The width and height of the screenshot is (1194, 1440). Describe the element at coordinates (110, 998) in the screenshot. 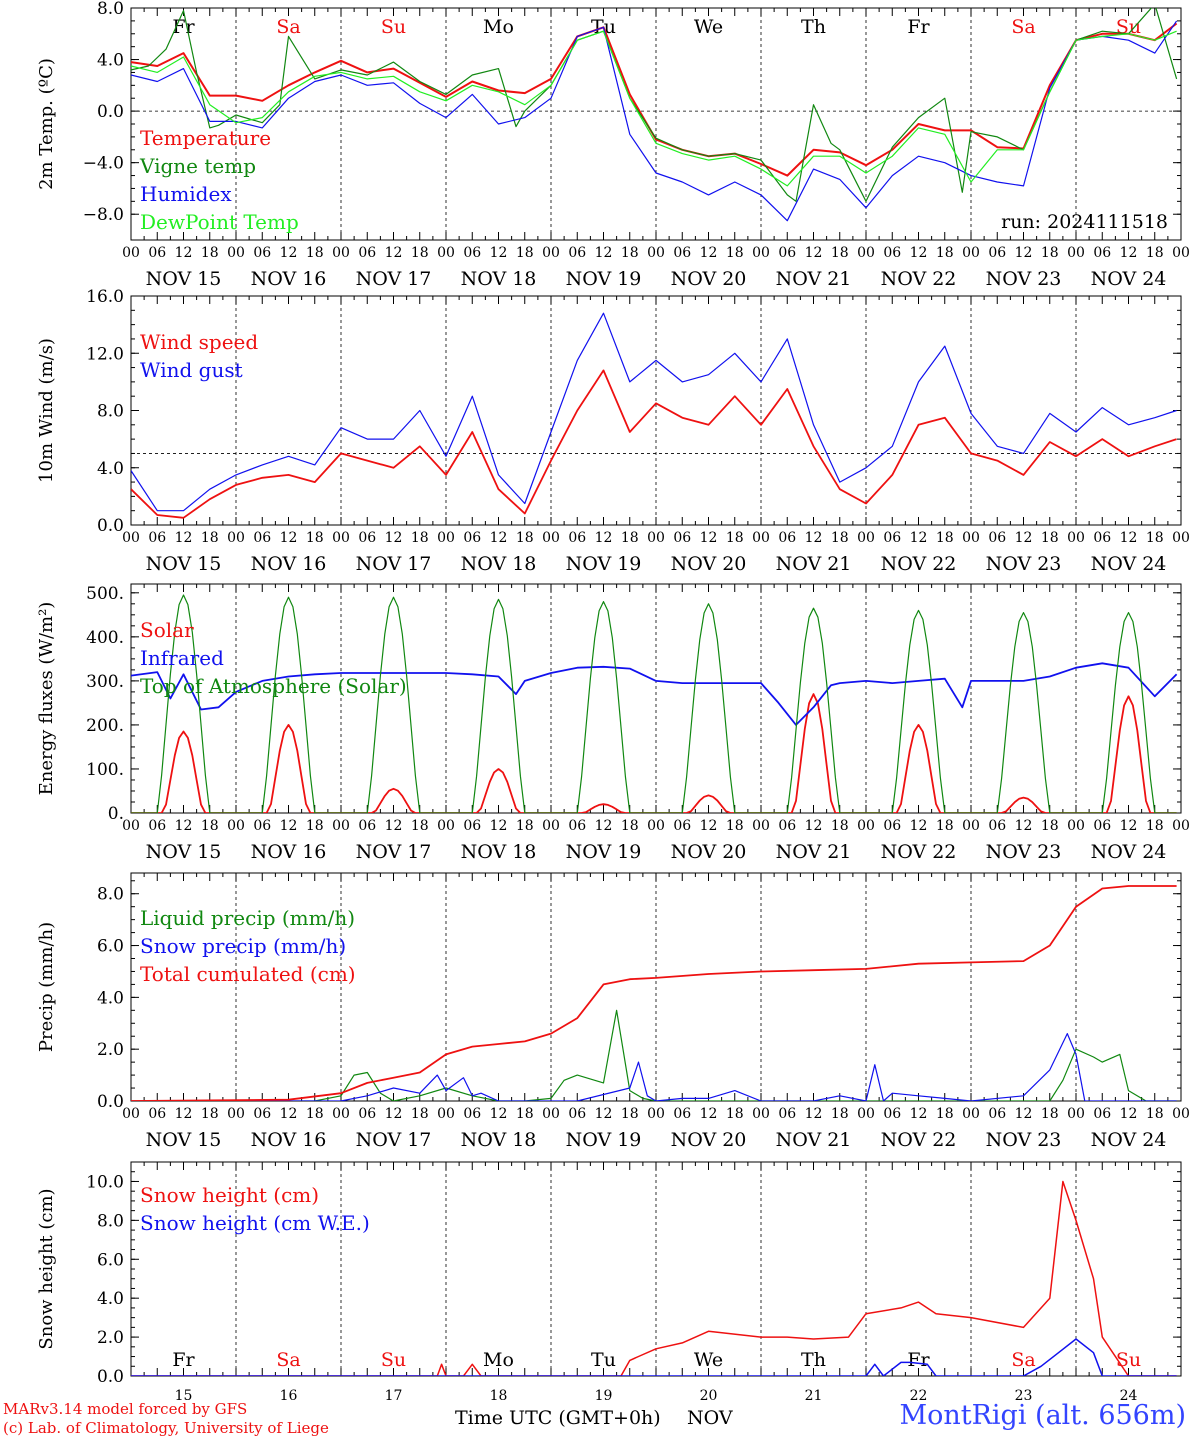

I see `y-tick-label: 4.0` at that location.